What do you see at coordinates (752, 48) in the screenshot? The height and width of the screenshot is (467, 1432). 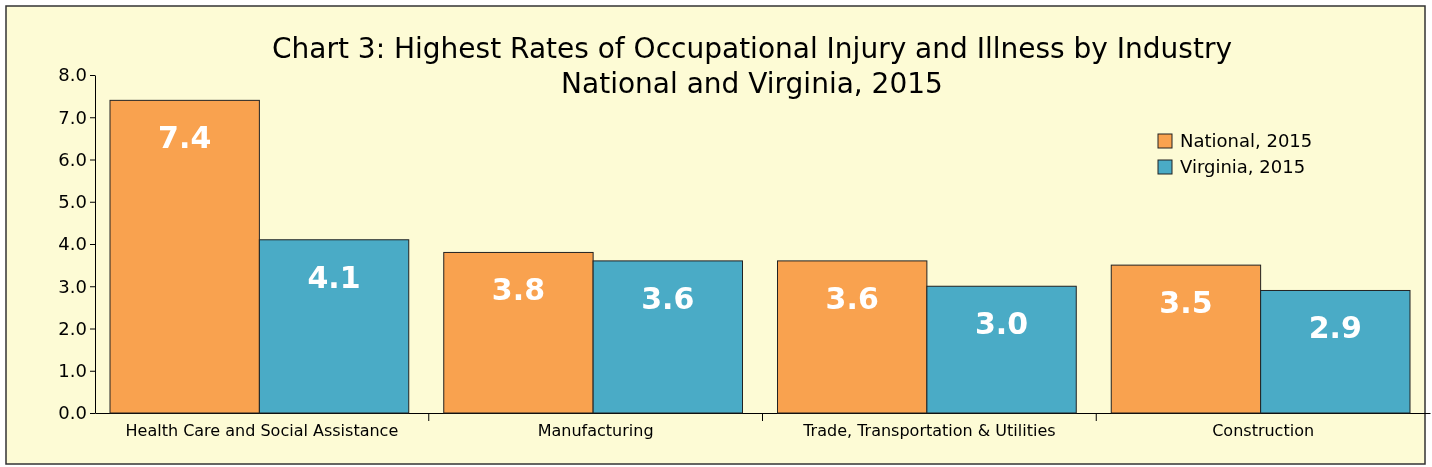 I see `chart-title: Chart 3: Highest Rates of Occupational Injury and Illness by Industry` at bounding box center [752, 48].